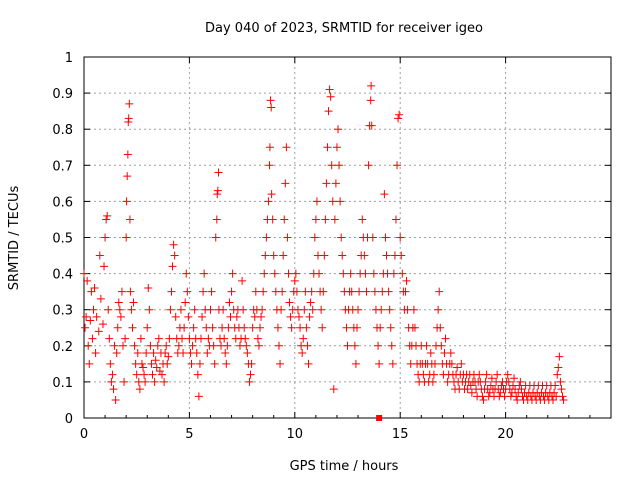 The width and height of the screenshot is (640, 480). Describe the element at coordinates (295, 434) in the screenshot. I see `x-tick-label: 10` at that location.